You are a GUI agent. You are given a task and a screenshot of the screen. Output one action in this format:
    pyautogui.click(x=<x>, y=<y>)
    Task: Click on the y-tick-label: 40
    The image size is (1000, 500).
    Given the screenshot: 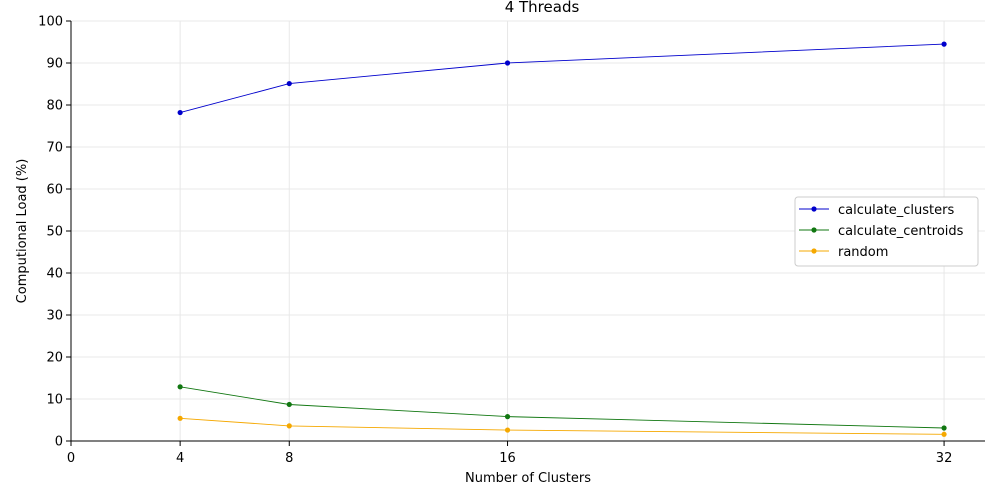 What is the action you would take?
    pyautogui.click(x=54, y=274)
    